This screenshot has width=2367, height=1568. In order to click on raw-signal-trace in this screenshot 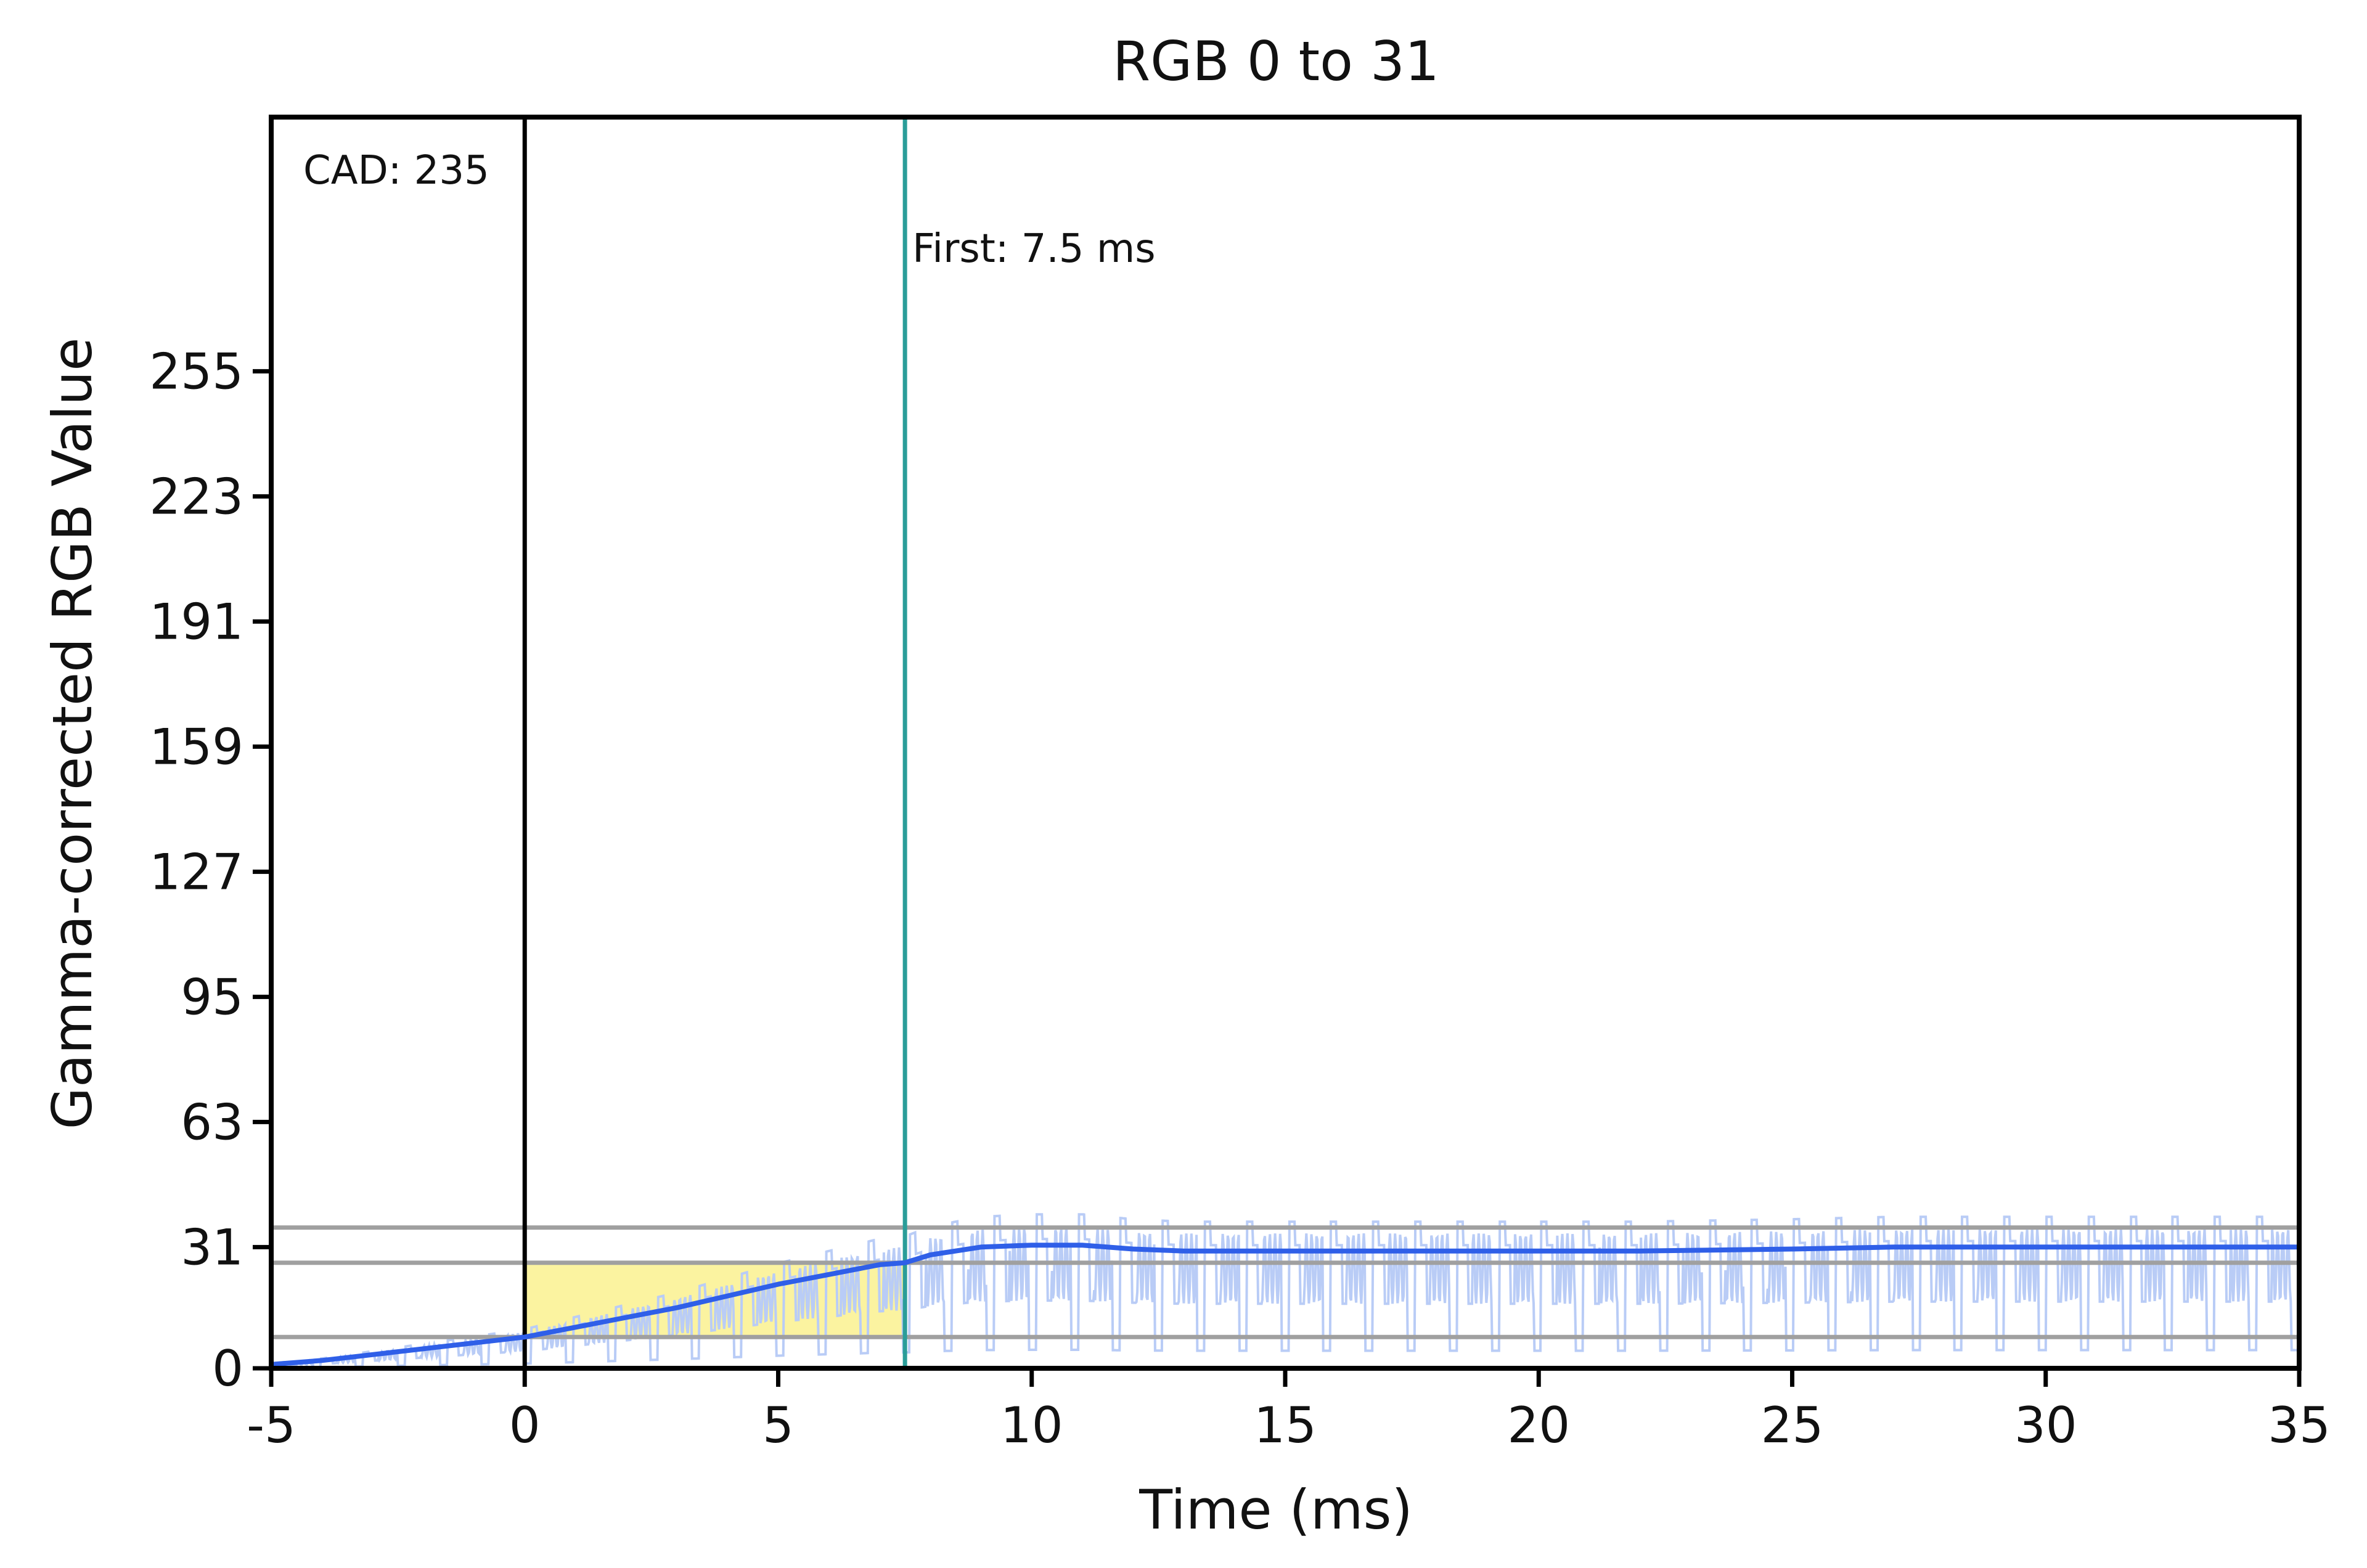, I will do `click(1286, 1291)`.